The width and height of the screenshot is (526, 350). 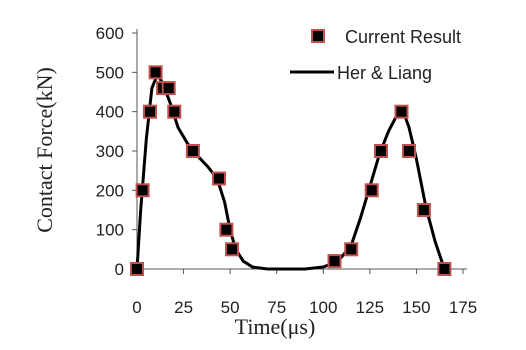 I want to click on legend: Current Result Her & Liang, so click(x=375, y=55).